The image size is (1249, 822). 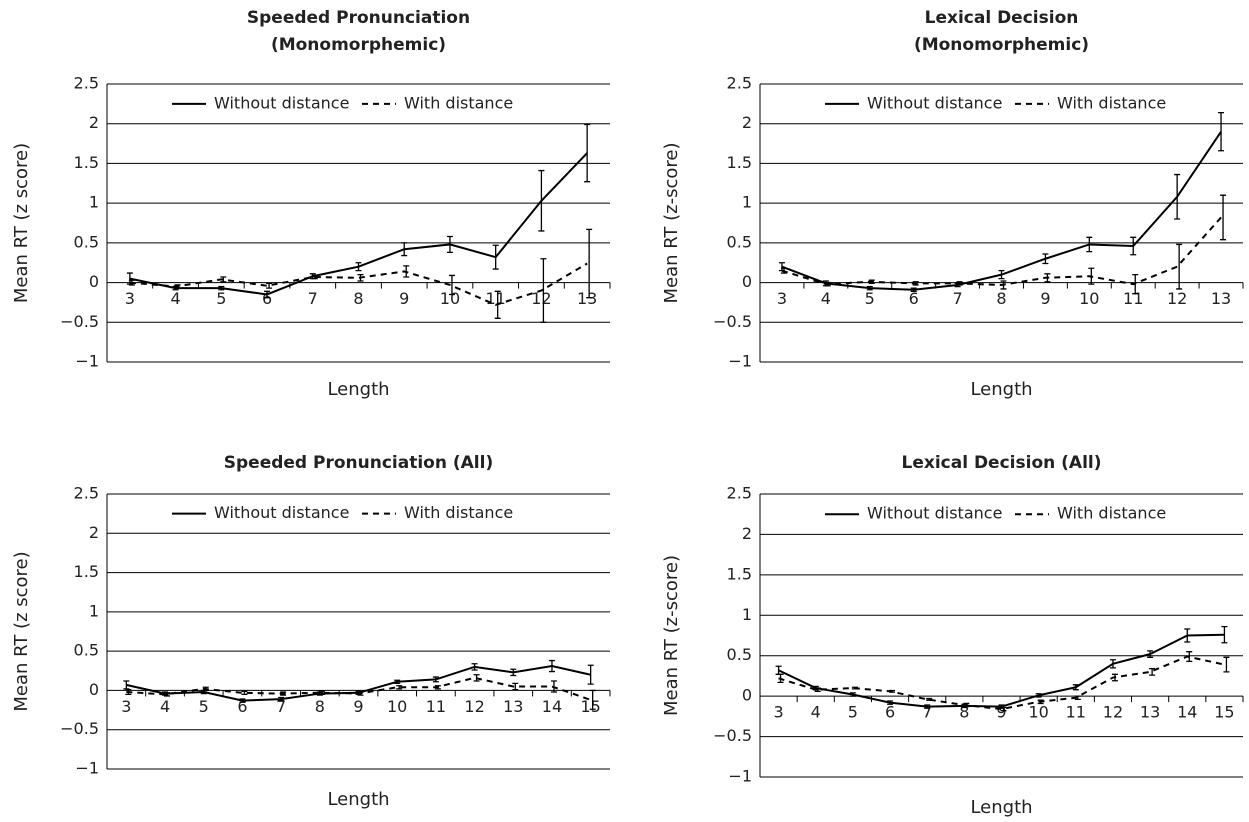 I want to click on legend-label: With distance, so click(x=458, y=512).